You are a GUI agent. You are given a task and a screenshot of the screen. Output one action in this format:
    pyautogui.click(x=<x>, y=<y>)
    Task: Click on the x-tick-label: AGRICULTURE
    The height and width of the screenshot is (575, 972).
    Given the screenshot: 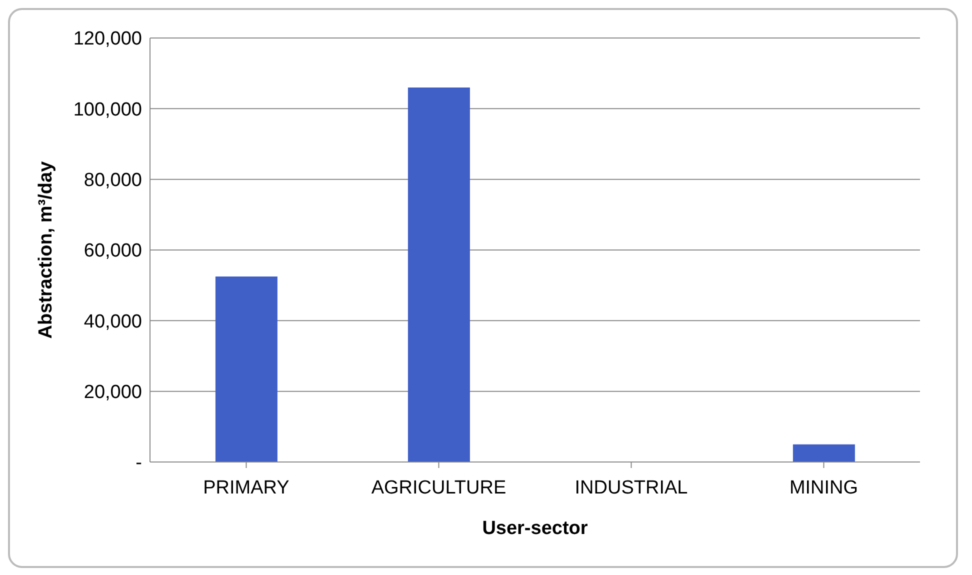 What is the action you would take?
    pyautogui.click(x=438, y=487)
    